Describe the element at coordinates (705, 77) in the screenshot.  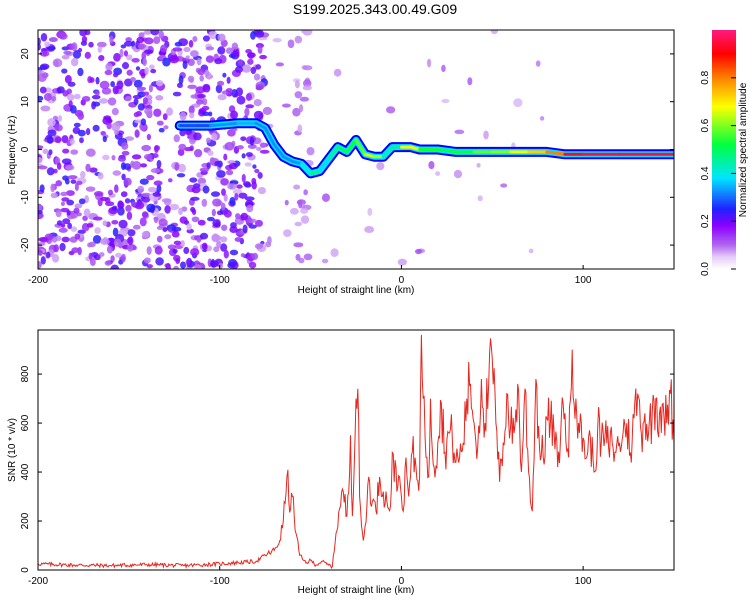
I see `colorbar-tick-label: 0.8` at that location.